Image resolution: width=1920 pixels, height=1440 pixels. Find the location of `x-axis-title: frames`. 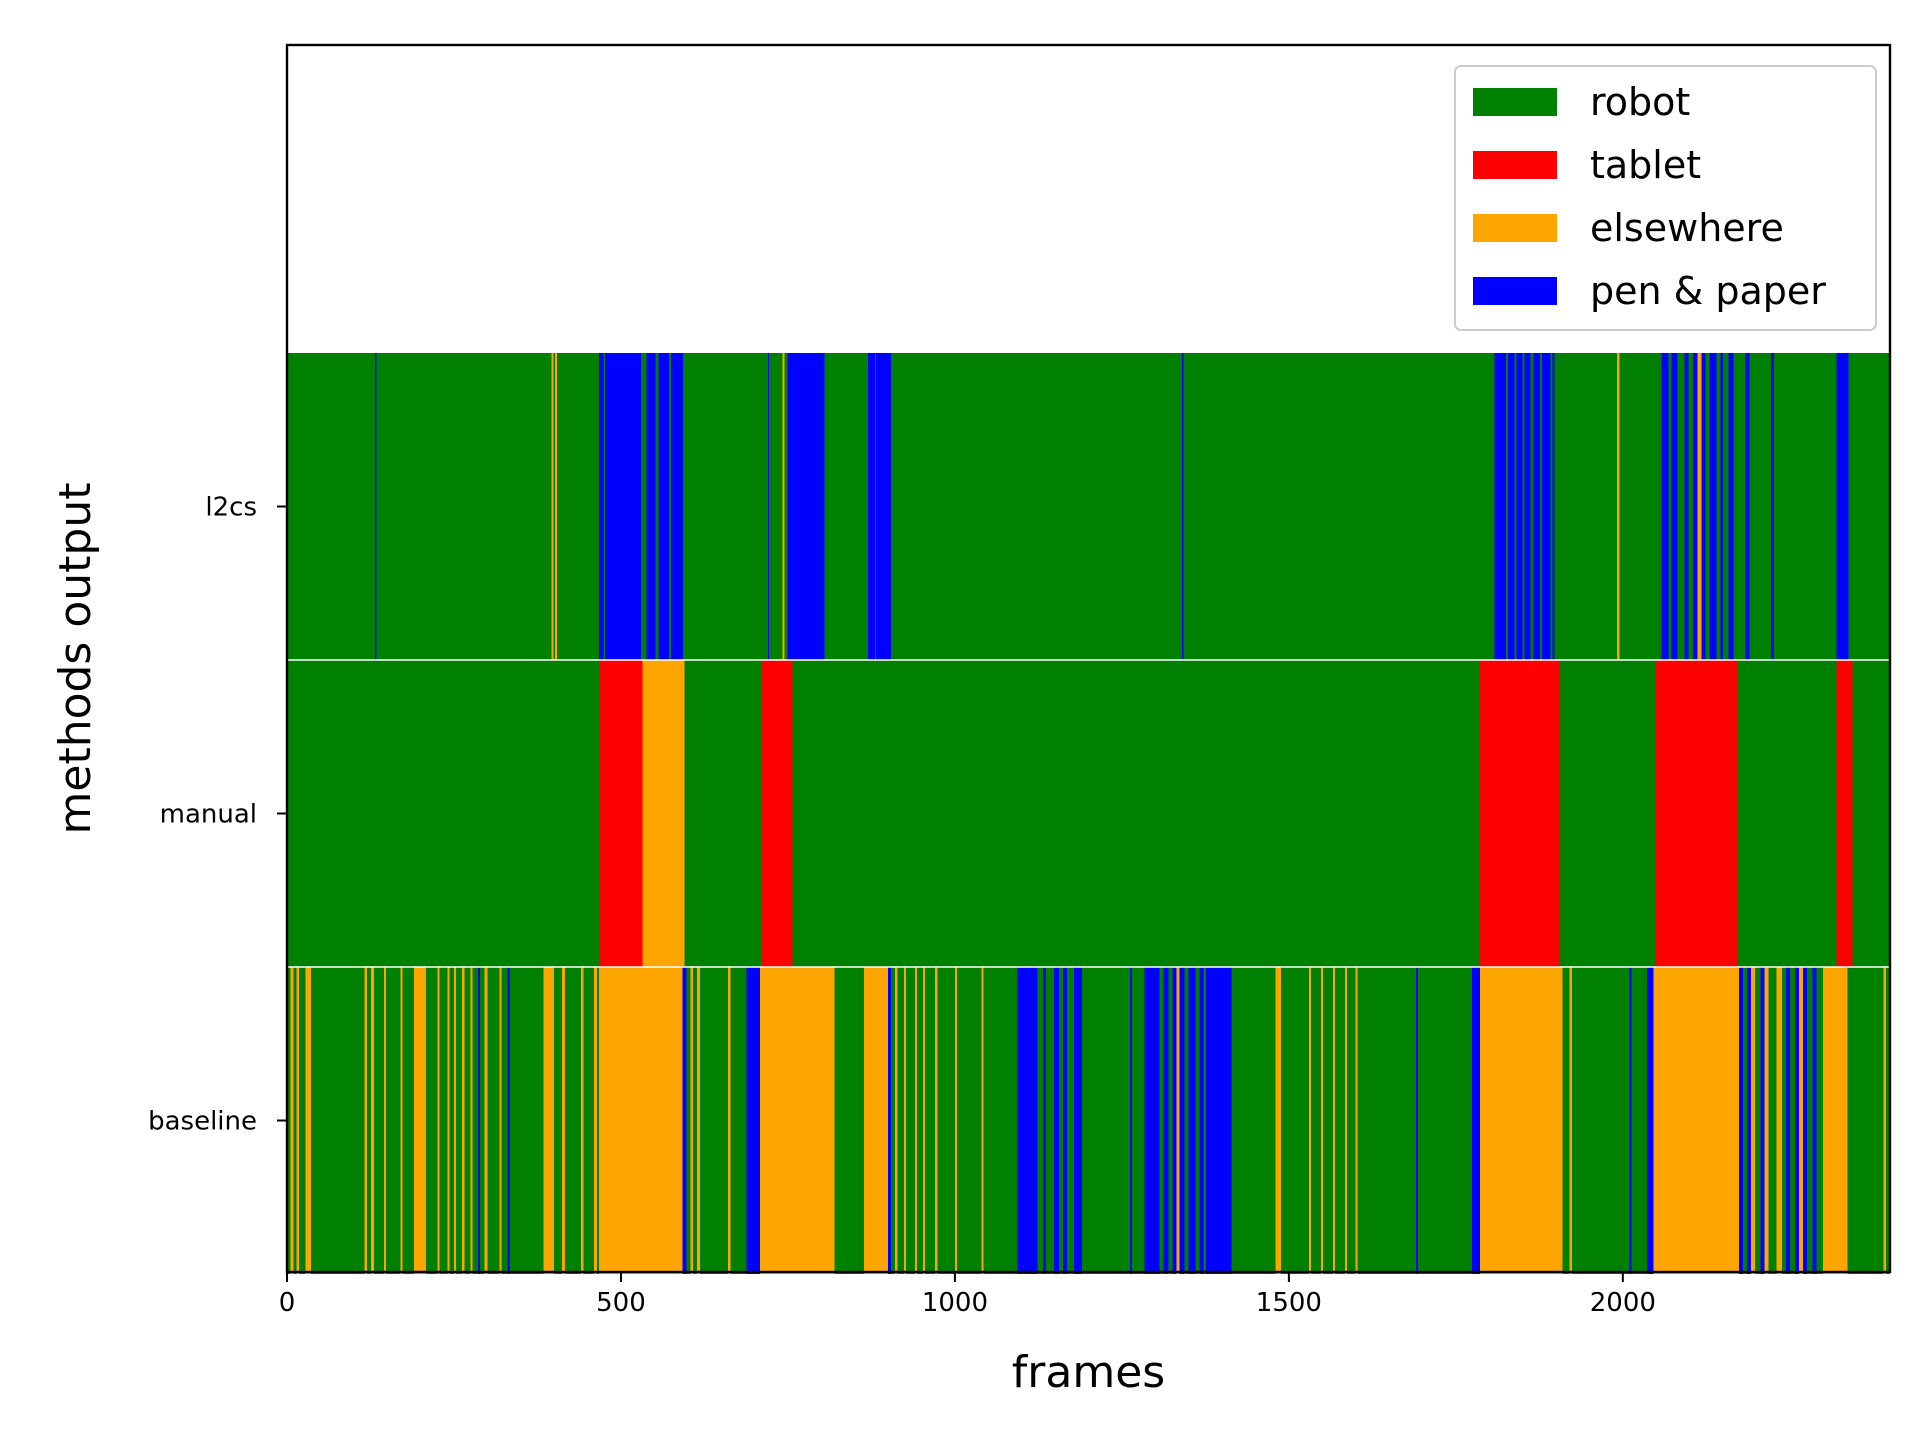

x-axis-title: frames is located at coordinates (1088, 1372).